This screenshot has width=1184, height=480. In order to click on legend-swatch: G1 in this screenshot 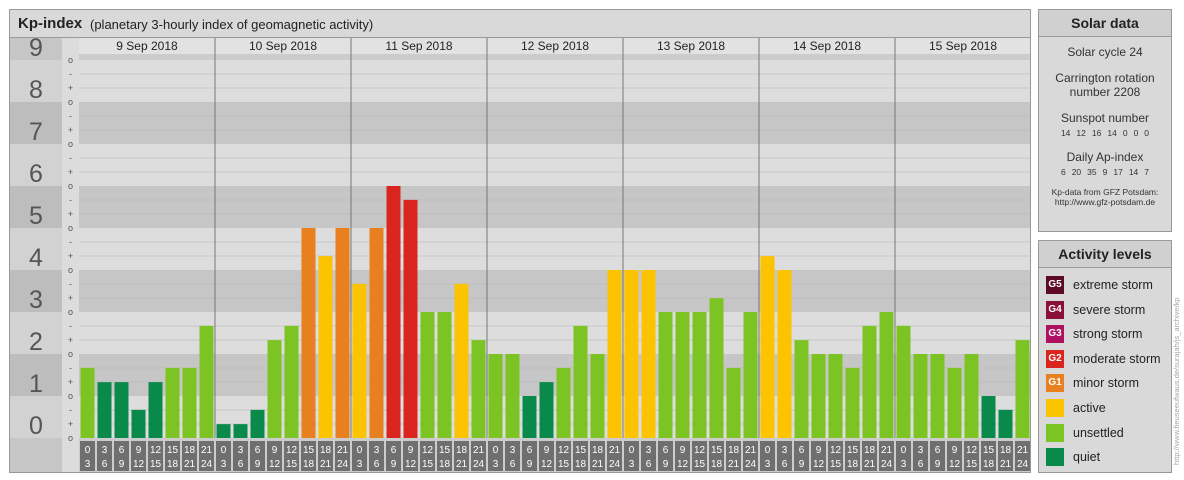, I will do `click(1055, 383)`.